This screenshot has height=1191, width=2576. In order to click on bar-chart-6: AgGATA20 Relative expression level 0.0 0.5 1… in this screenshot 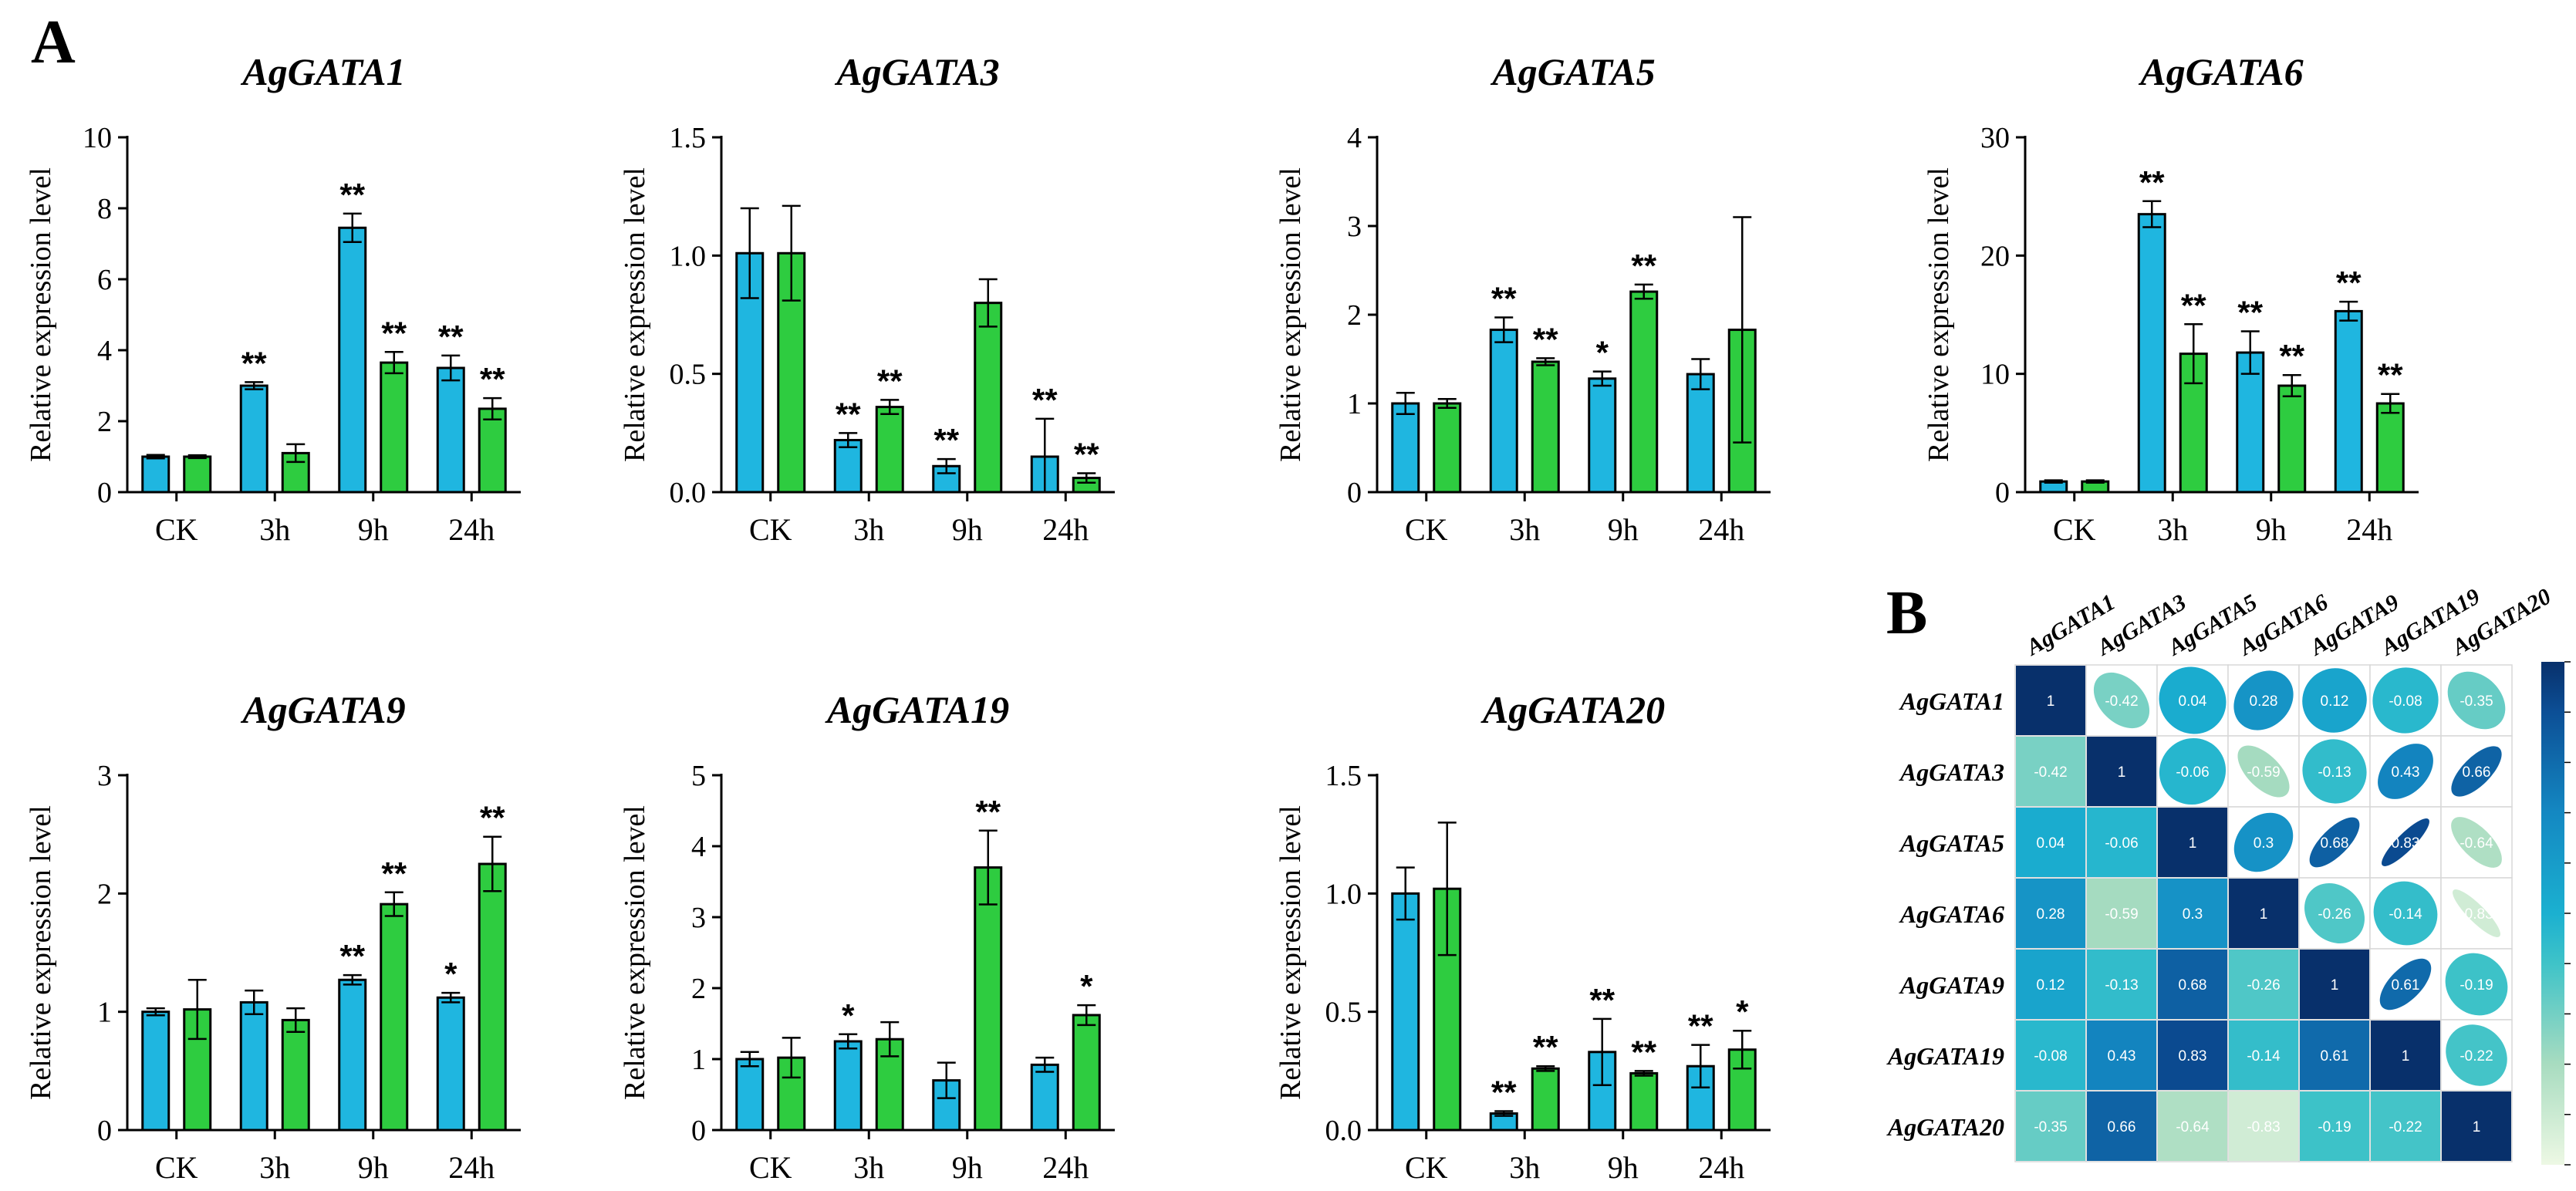, I will do `click(1523, 936)`.